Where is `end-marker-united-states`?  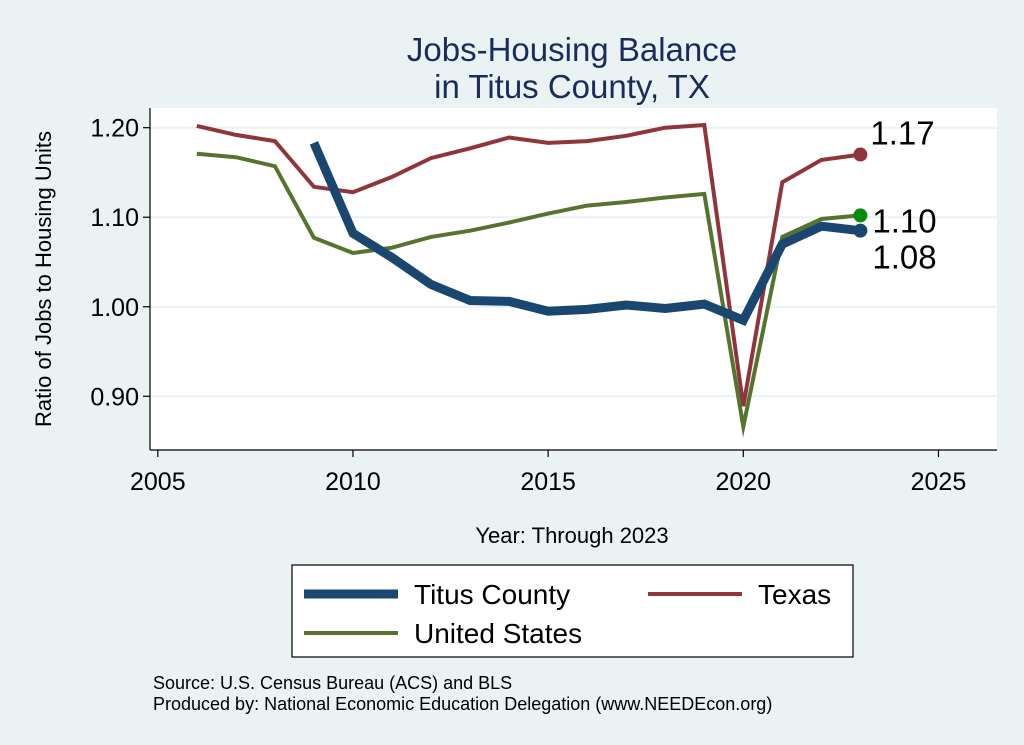
end-marker-united-states is located at coordinates (860, 215).